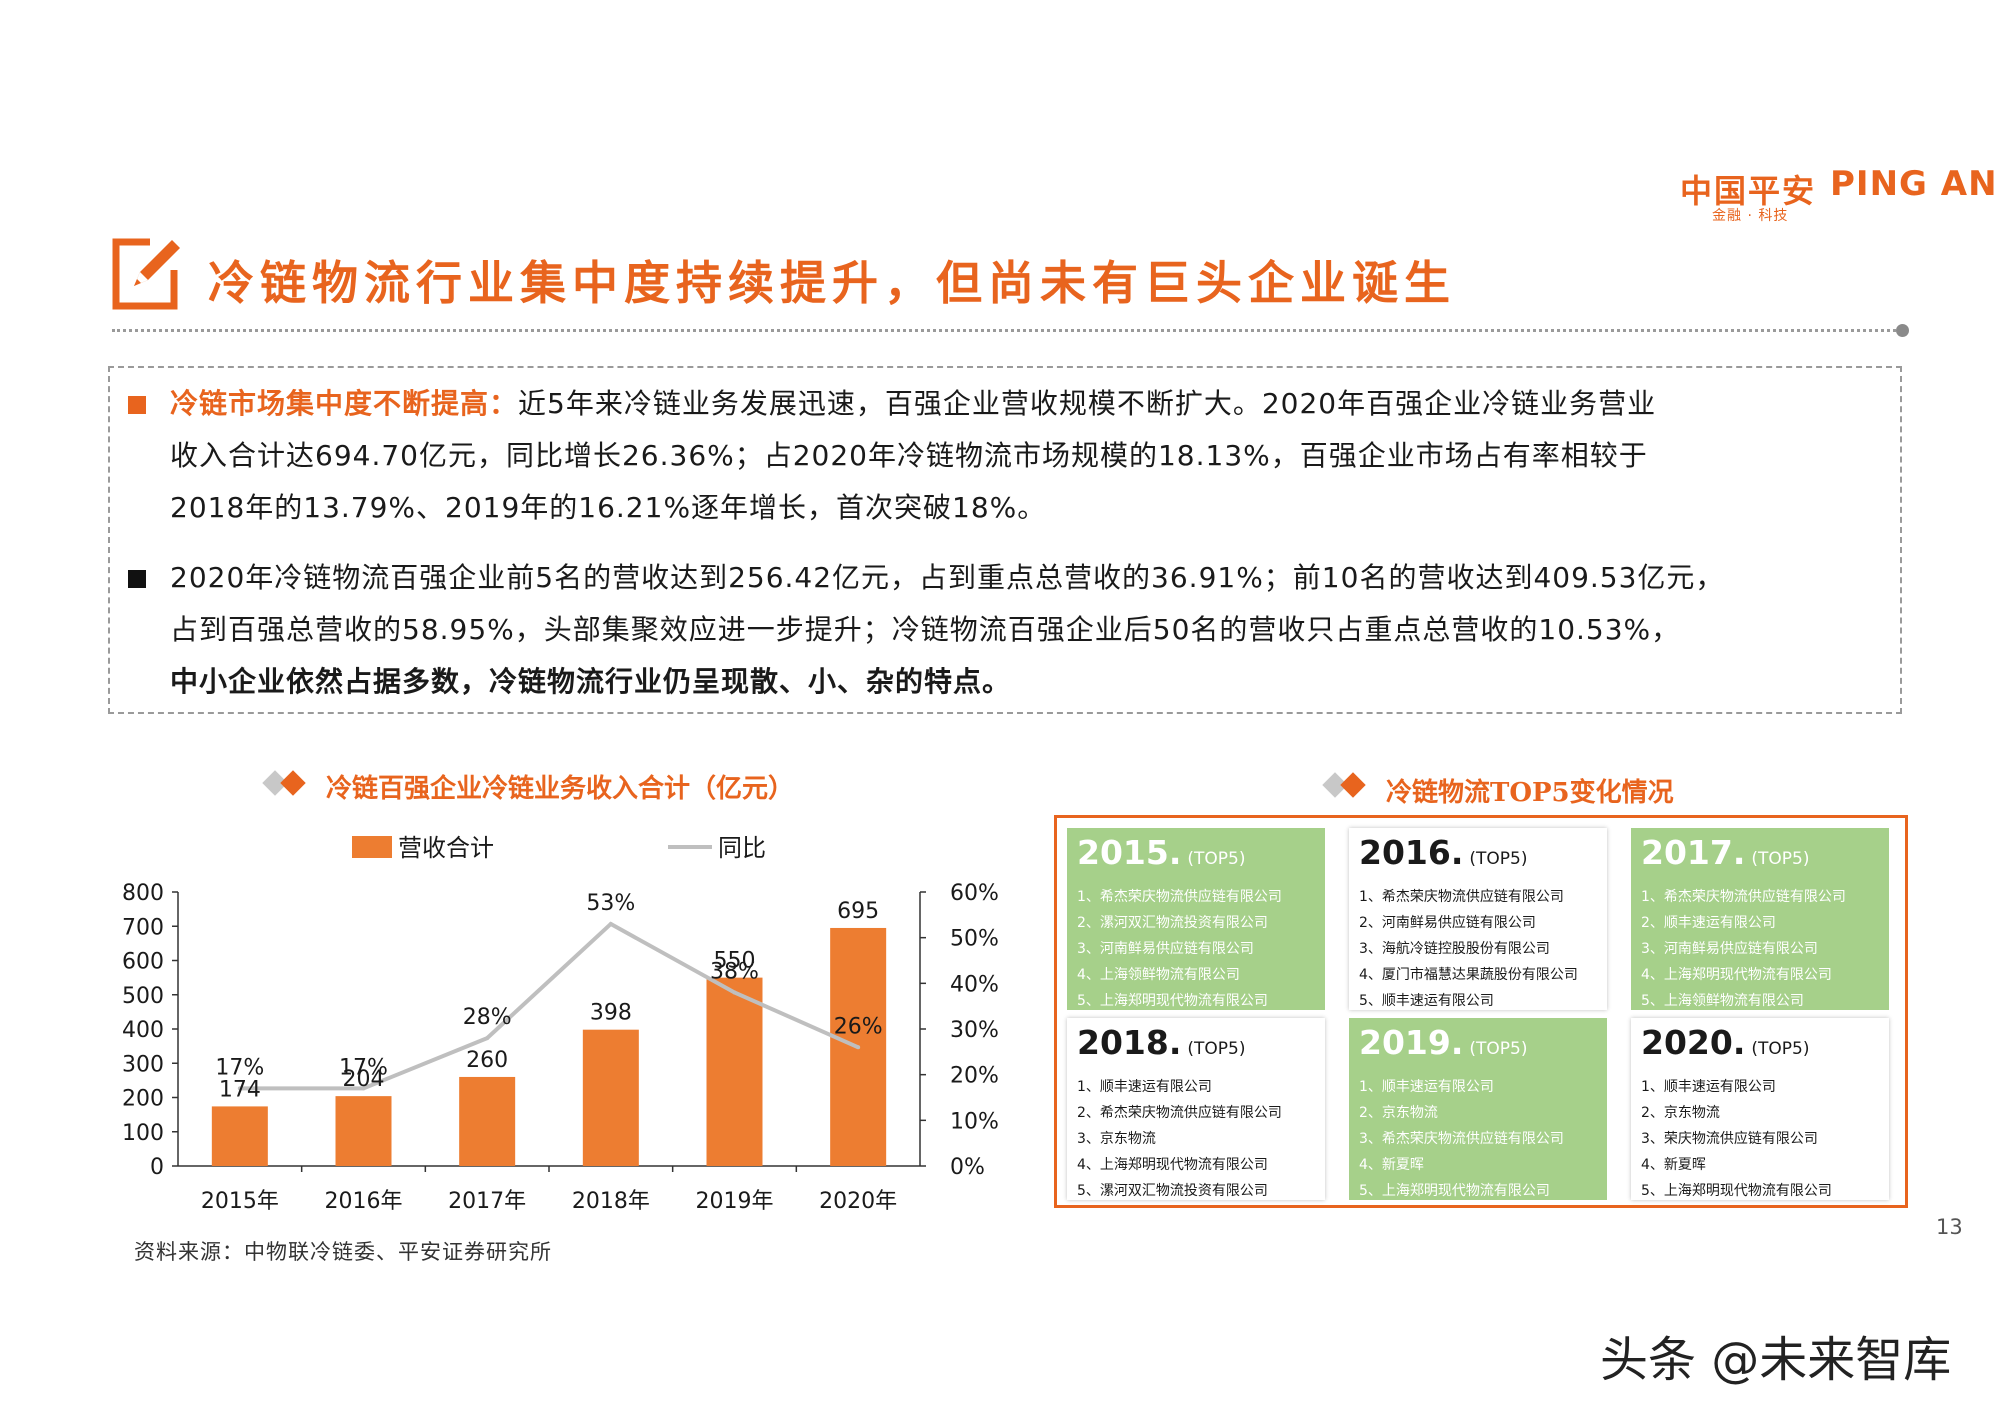  Describe the element at coordinates (1722, 1001) in the screenshot. I see `top5-list-item: 5、上海领鲜物流有限公司` at that location.